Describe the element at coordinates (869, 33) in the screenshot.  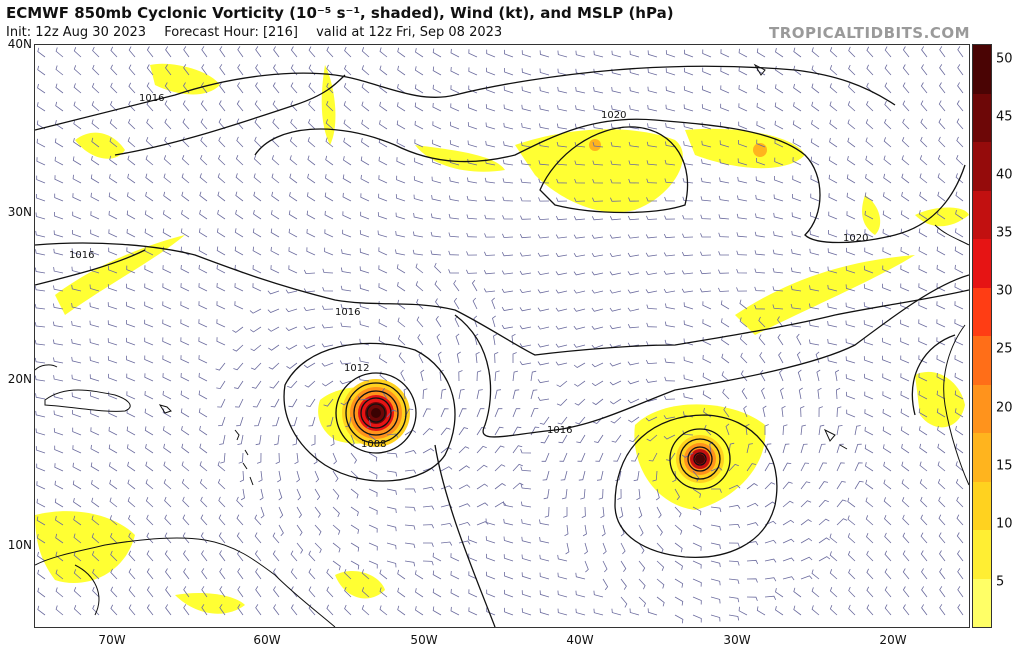
I see `brand-watermark: TROPICALTIDBITS.COM` at that location.